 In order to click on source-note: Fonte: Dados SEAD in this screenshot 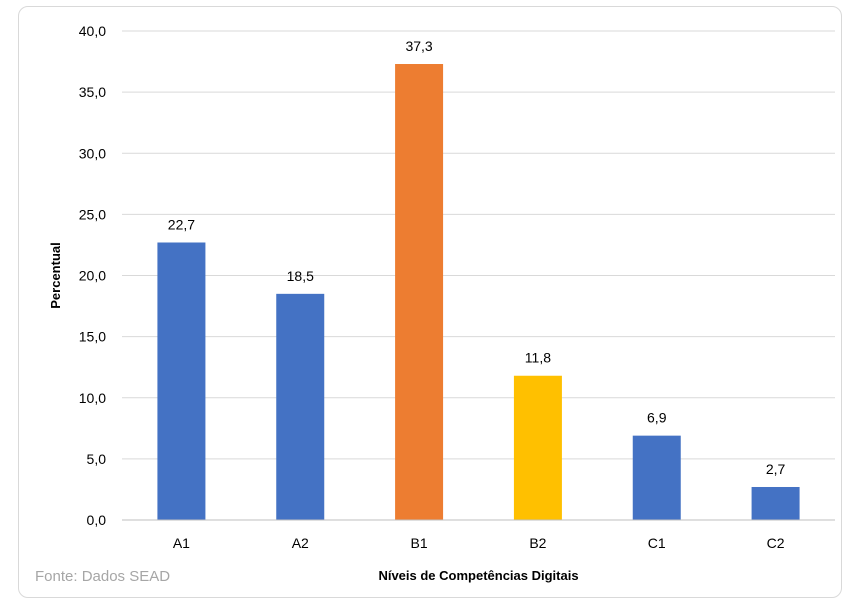, I will do `click(103, 576)`.